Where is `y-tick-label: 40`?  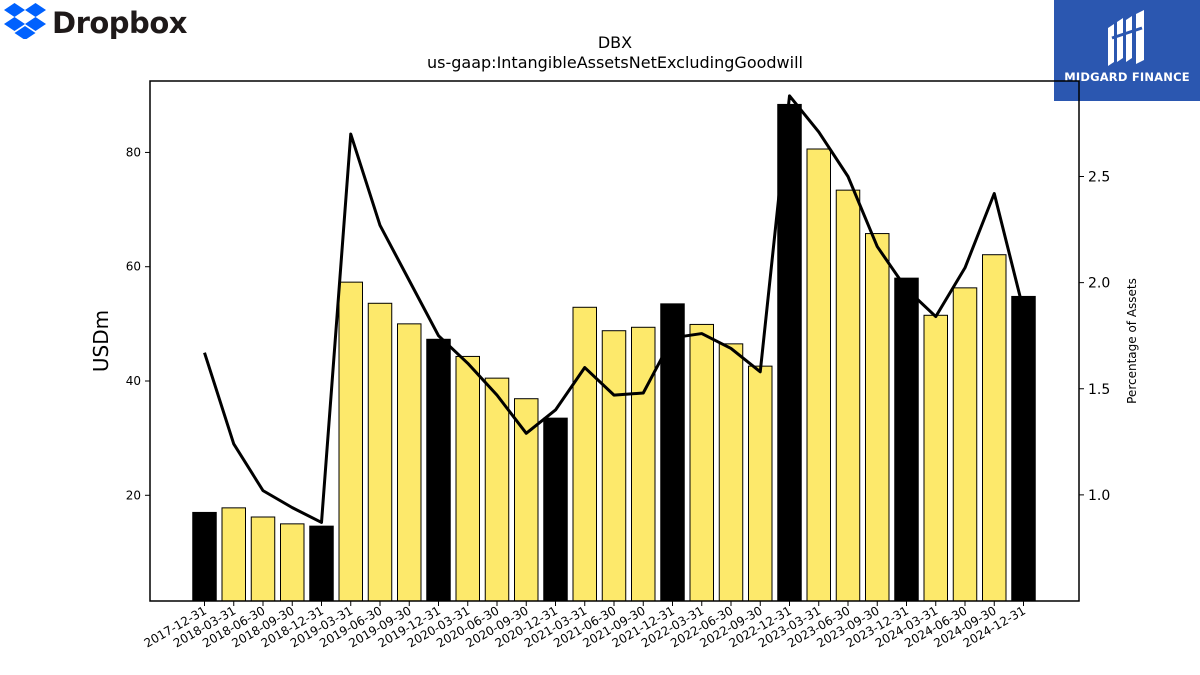
y-tick-label: 40 is located at coordinates (133, 381).